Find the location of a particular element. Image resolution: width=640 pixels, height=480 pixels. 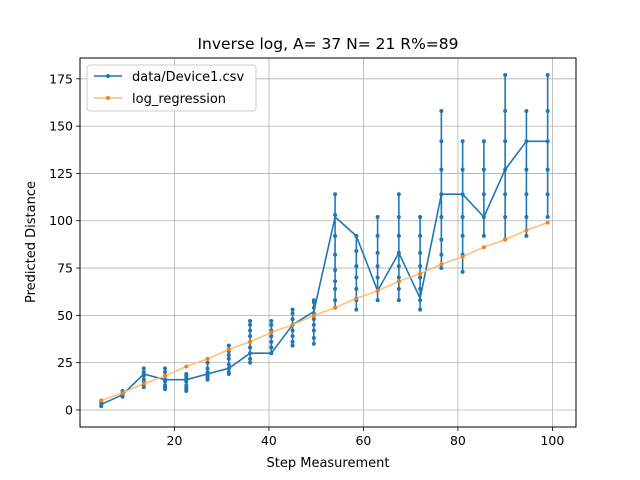

y-tick-label: 0 is located at coordinates (69, 409).